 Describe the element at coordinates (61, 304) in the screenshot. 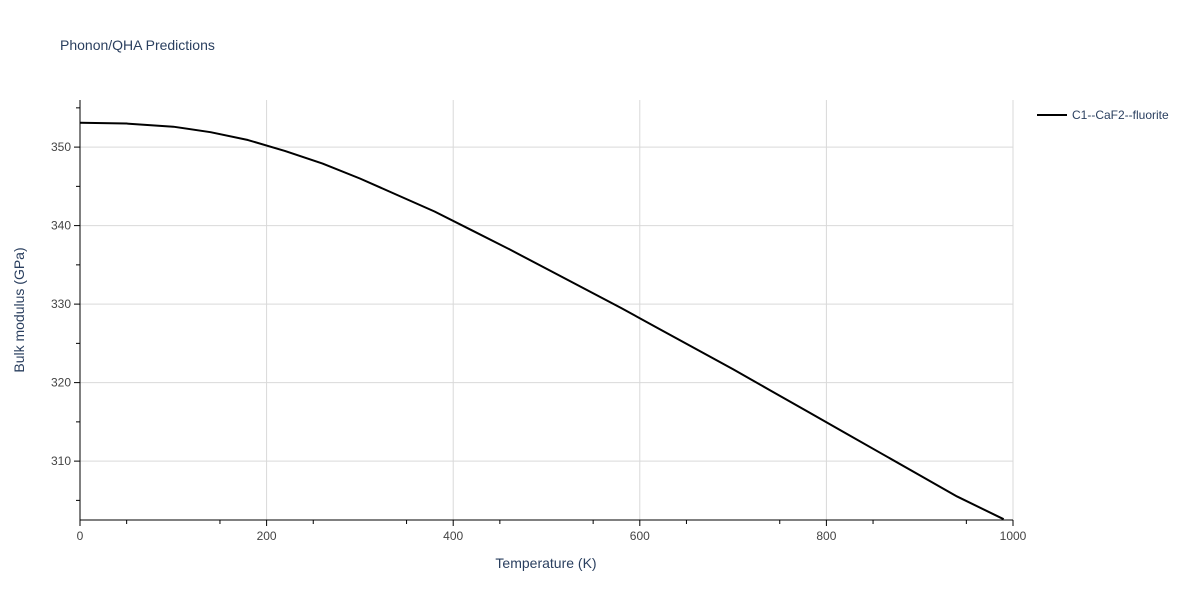

I see `y-tick-label-2: 330` at that location.